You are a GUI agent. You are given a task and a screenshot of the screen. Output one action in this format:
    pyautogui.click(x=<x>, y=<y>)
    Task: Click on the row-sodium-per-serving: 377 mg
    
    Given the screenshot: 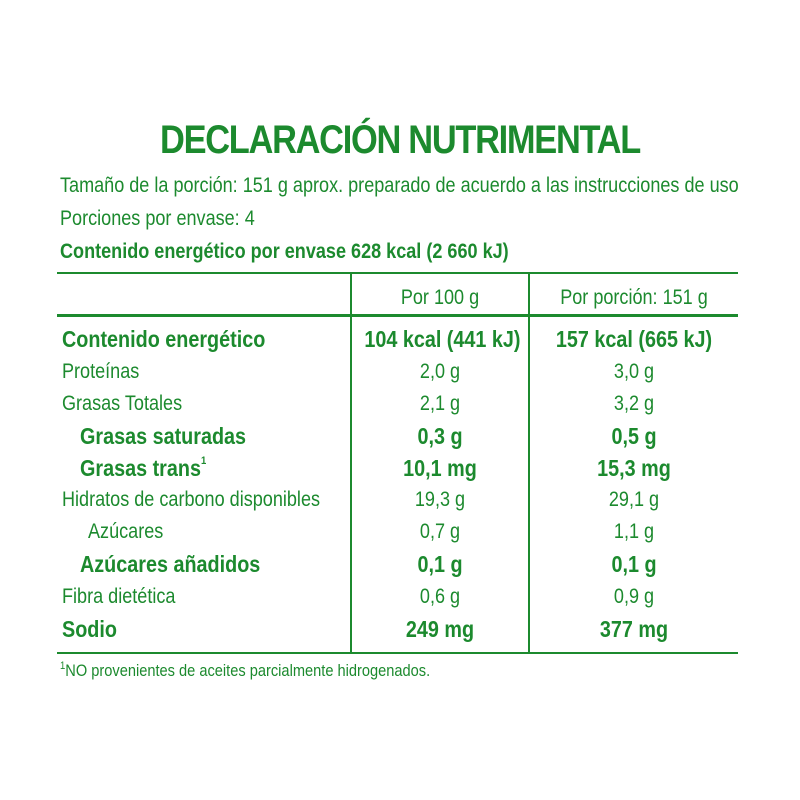 What is the action you would take?
    pyautogui.click(x=634, y=629)
    